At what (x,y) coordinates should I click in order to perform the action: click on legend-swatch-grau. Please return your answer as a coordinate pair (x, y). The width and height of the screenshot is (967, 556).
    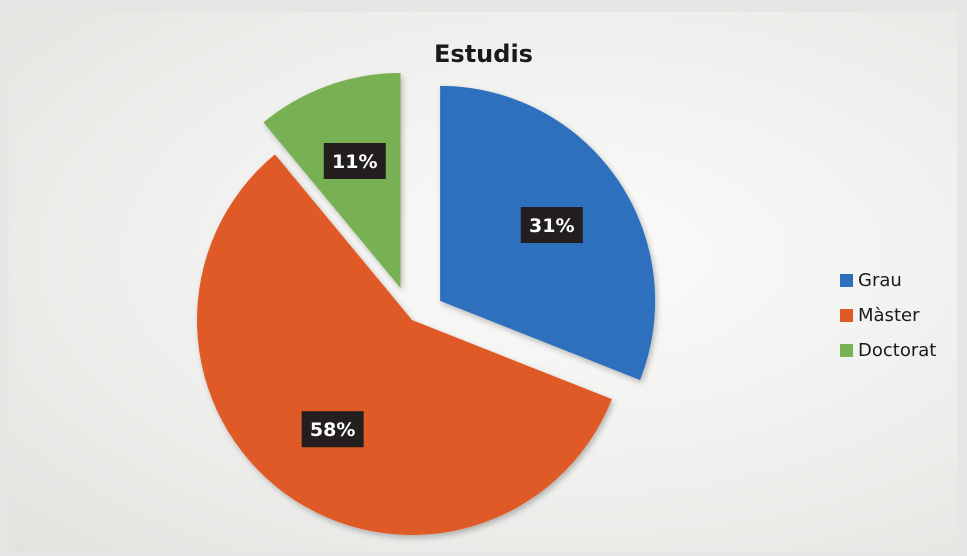
    Looking at the image, I should click on (846, 280).